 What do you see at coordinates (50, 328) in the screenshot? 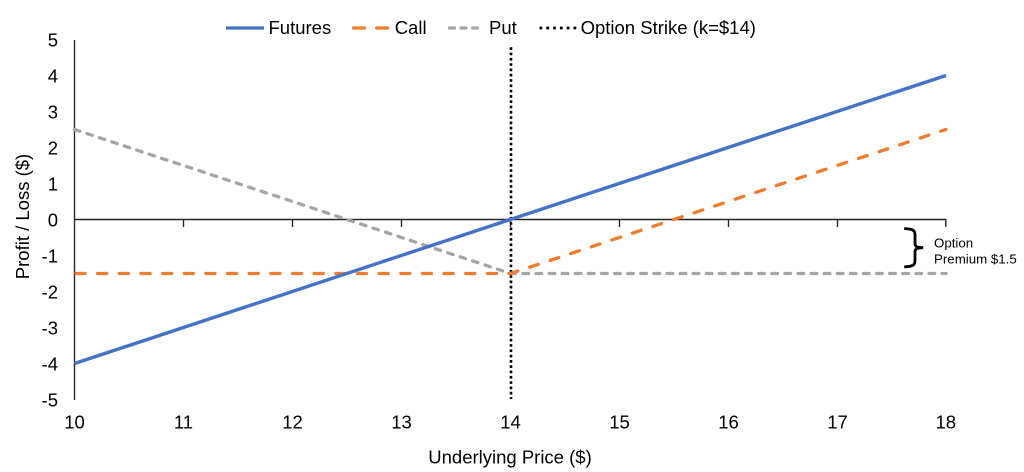
I see `svg-text: -3` at bounding box center [50, 328].